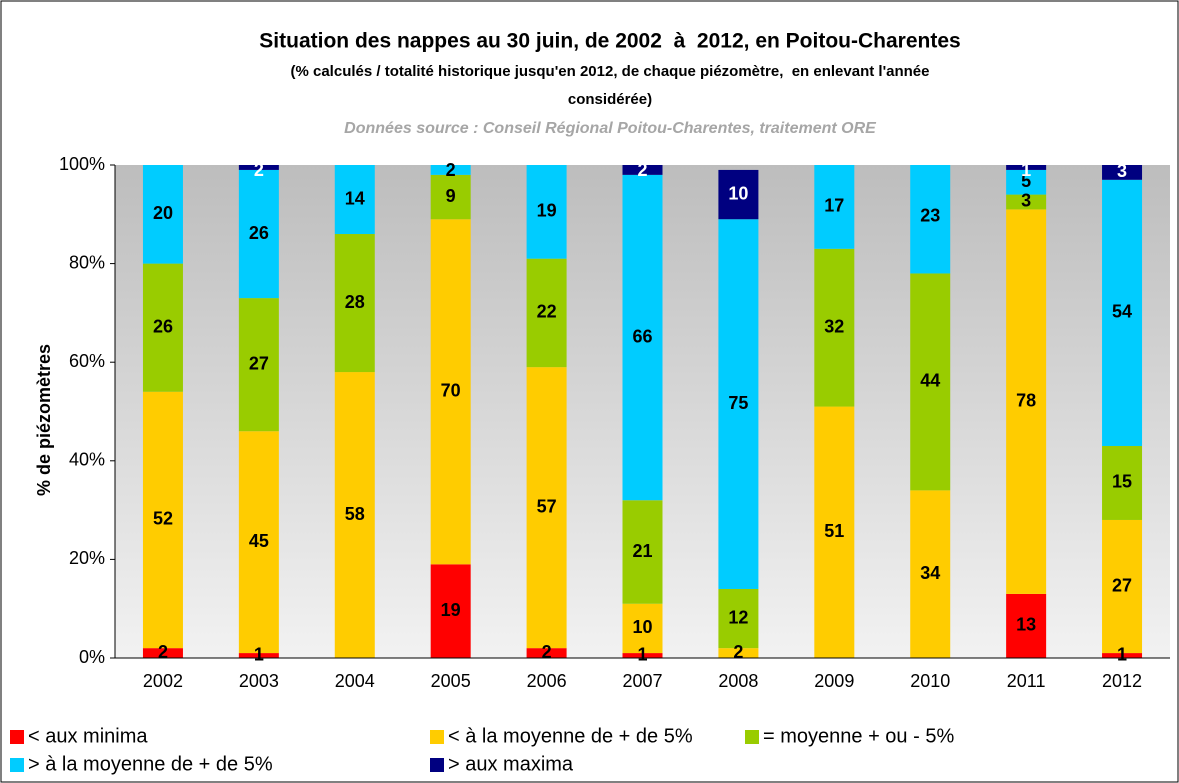 Image resolution: width=1179 pixels, height=783 pixels. I want to click on x-tick-label: 2012, so click(1122, 681).